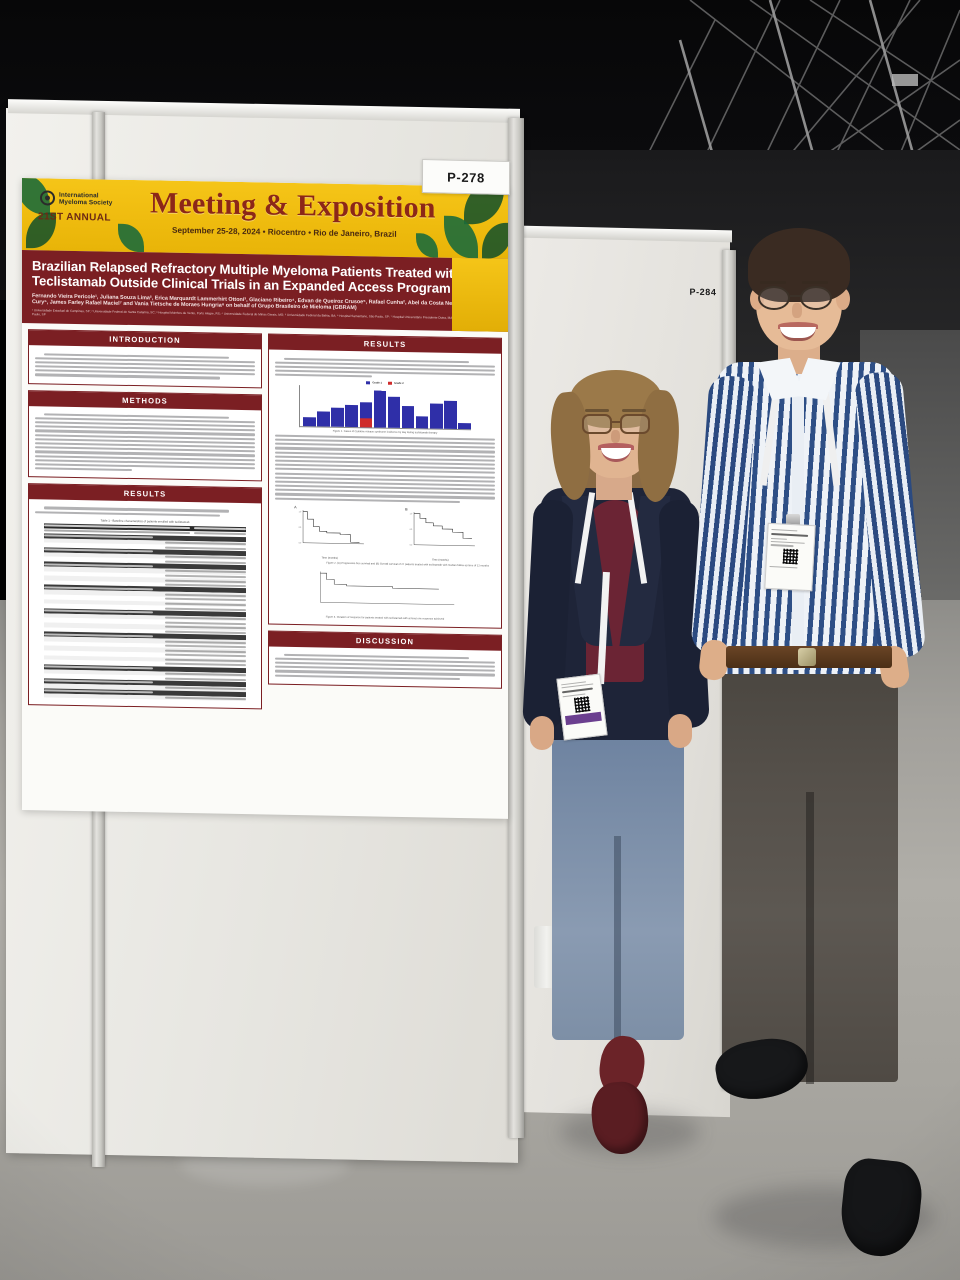 The image size is (960, 1280). Describe the element at coordinates (773, 283) in the screenshot. I see `man-eyebrow-left` at that location.